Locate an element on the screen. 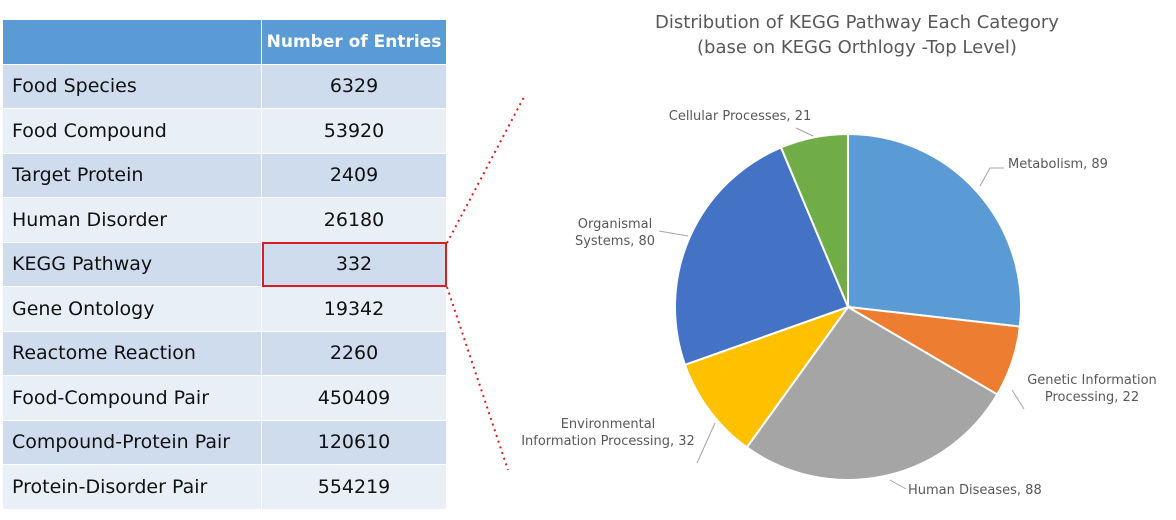 The image size is (1176, 520). table-row: Reactome Reaction 2260 is located at coordinates (224, 353).